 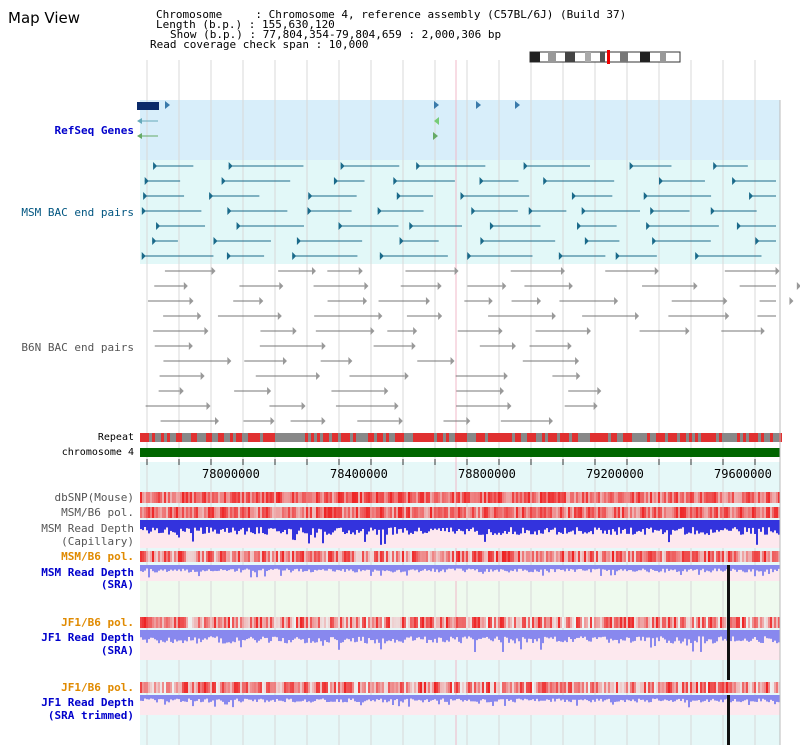 What do you see at coordinates (87, 572) in the screenshot?
I see `track-label-msm-depth-sra: MSM Read Depth` at bounding box center [87, 572].